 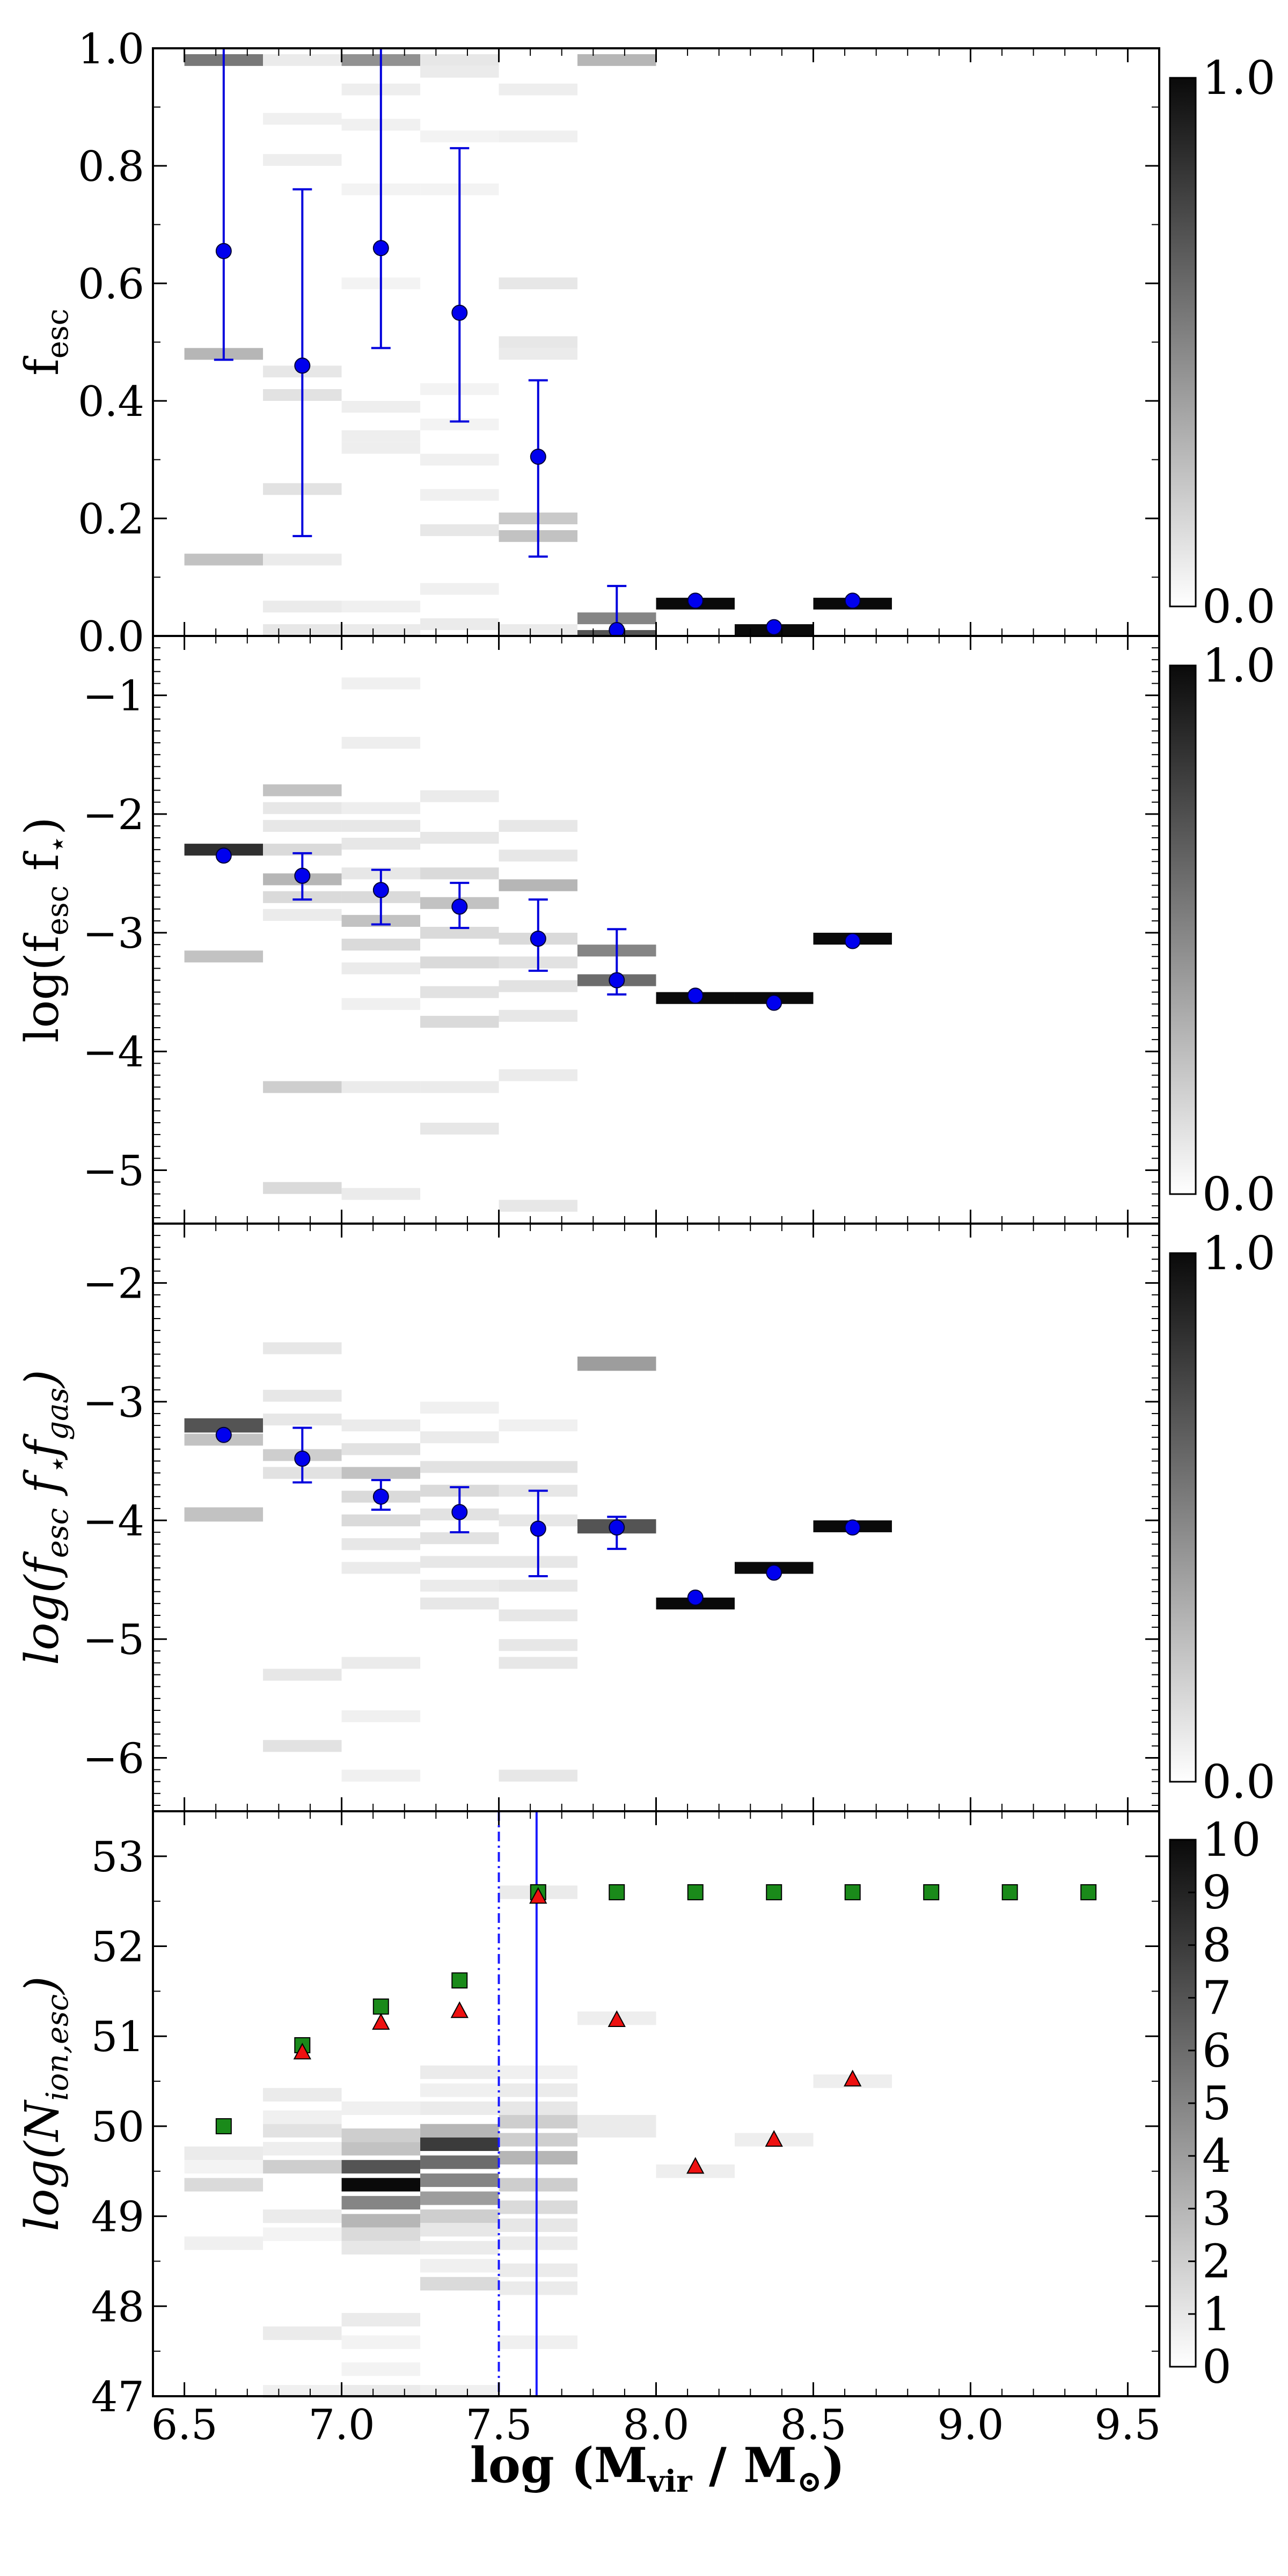 What do you see at coordinates (1217, 2314) in the screenshot?
I see `colorbar-tick-label: 1` at bounding box center [1217, 2314].